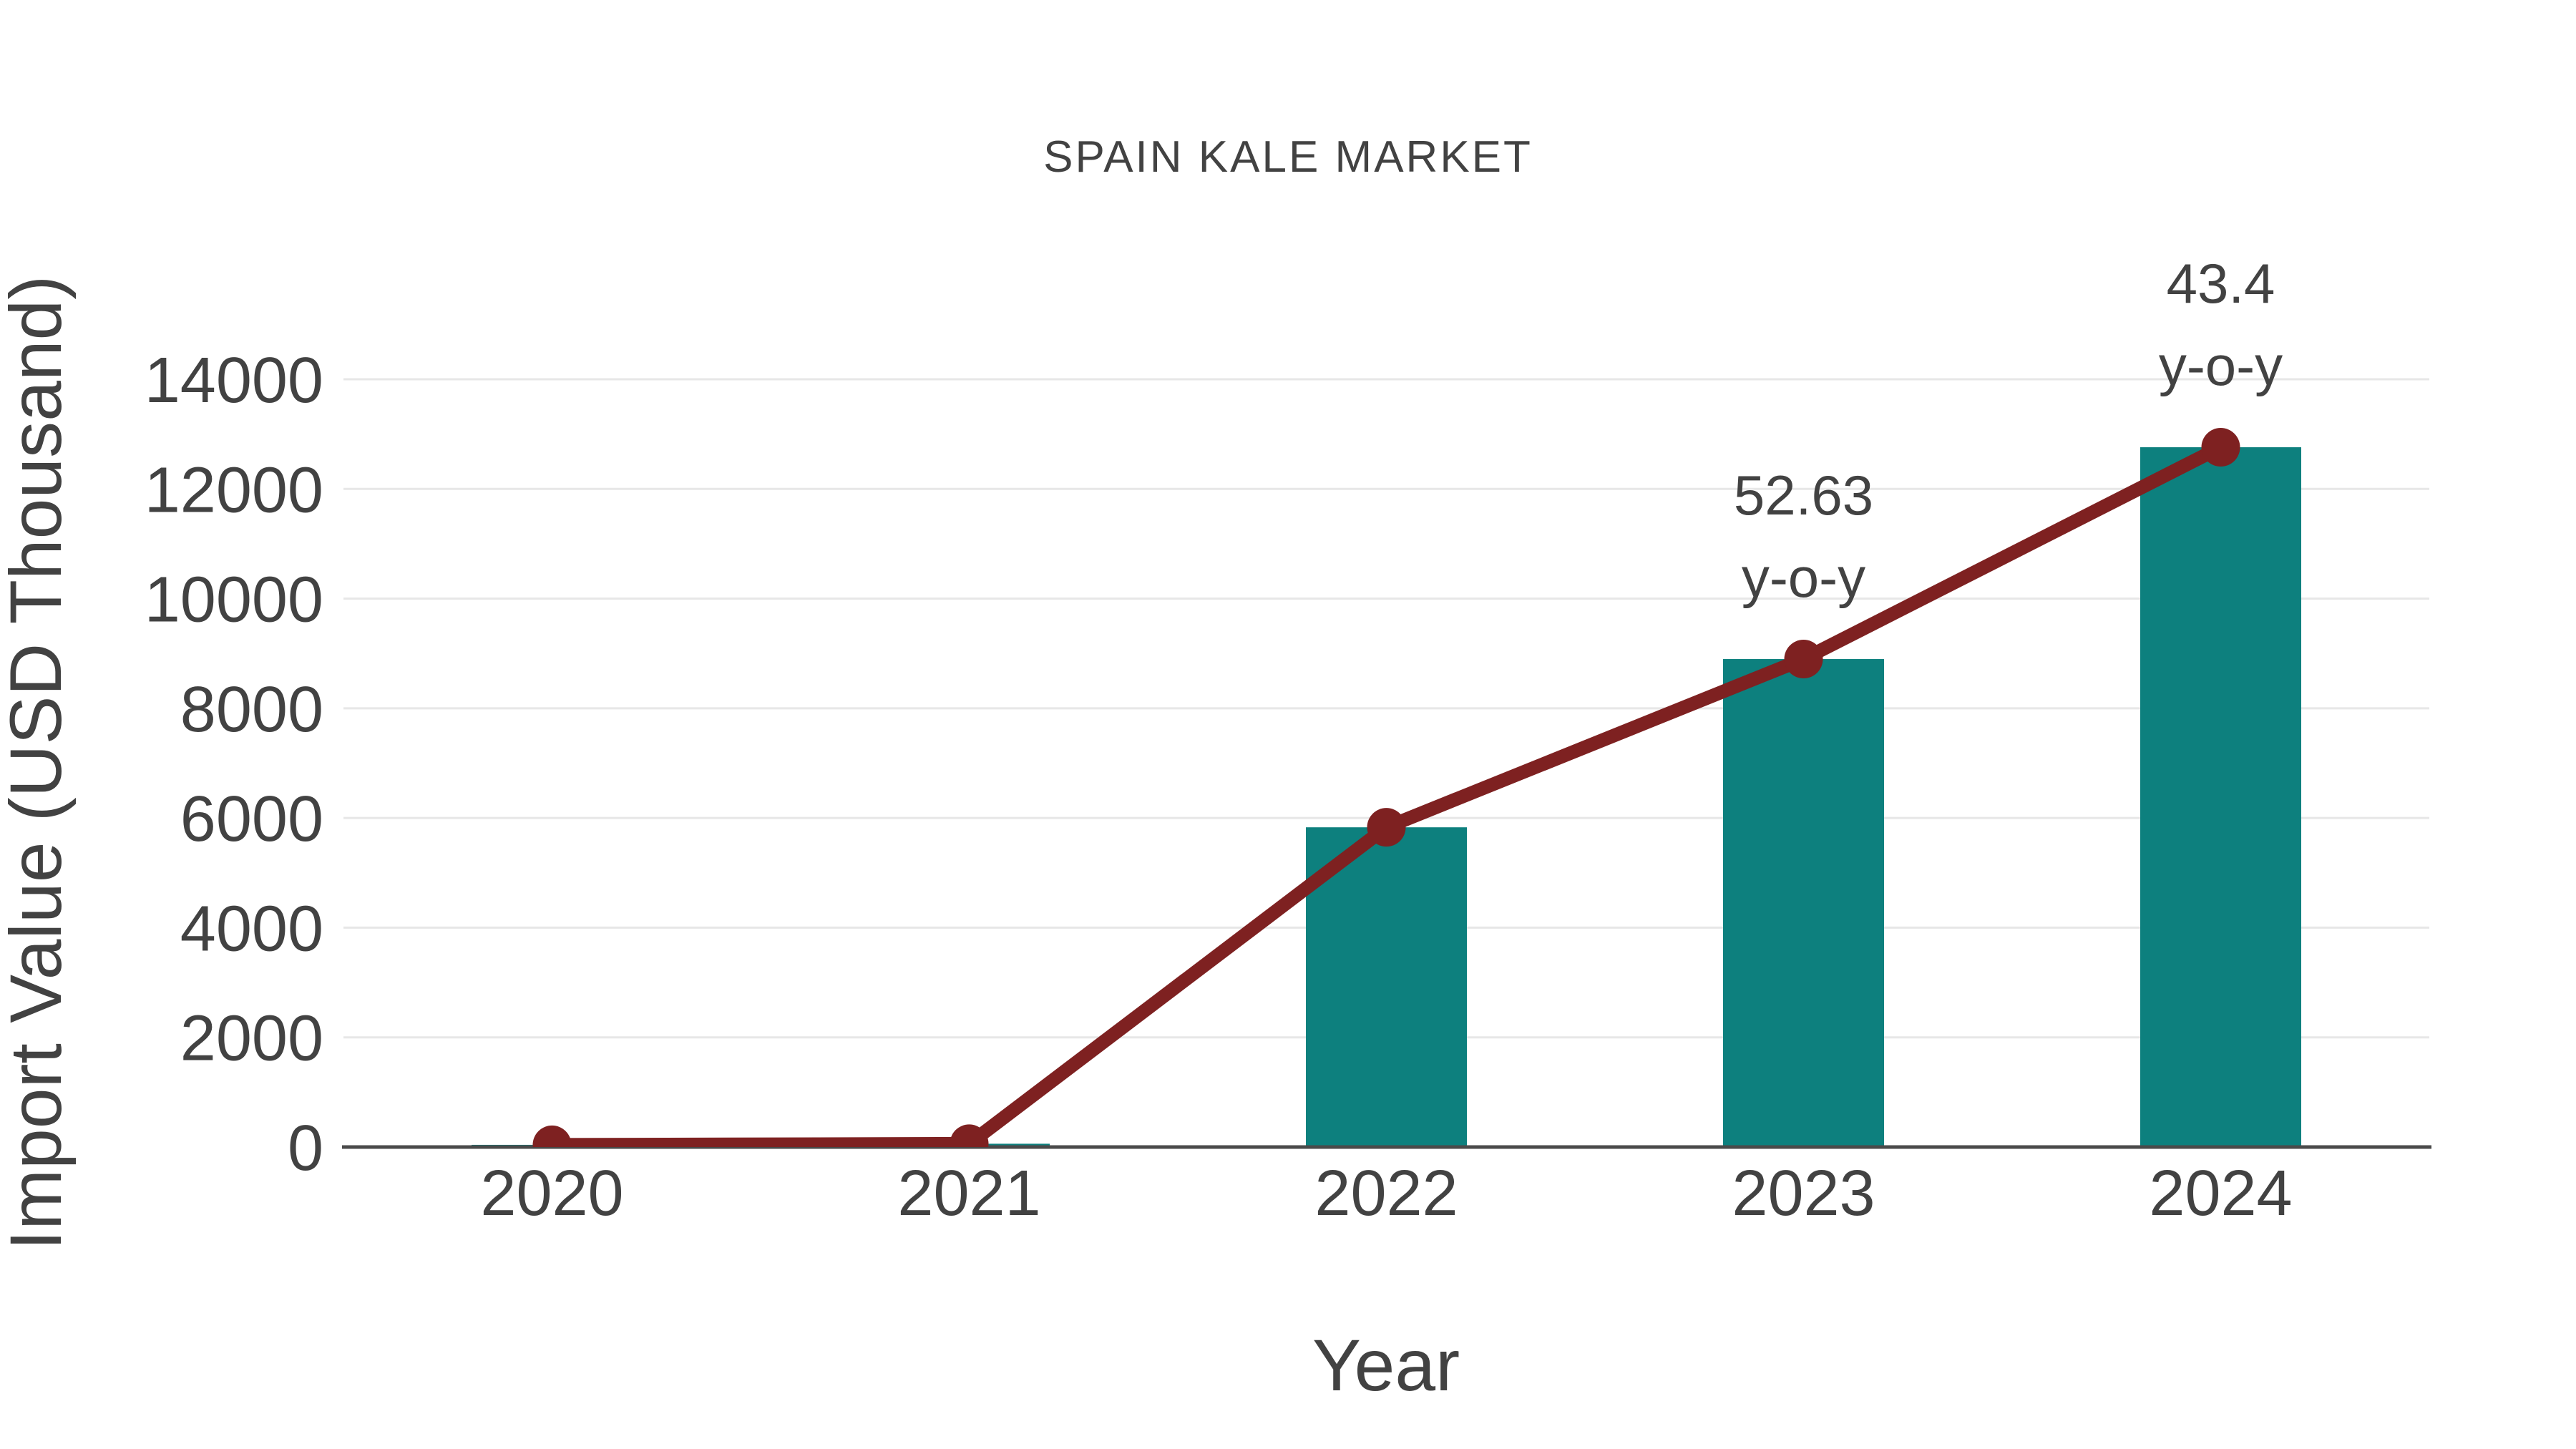 The width and height of the screenshot is (2576, 1449). I want to click on y-tick-label: 0, so click(305, 1148).